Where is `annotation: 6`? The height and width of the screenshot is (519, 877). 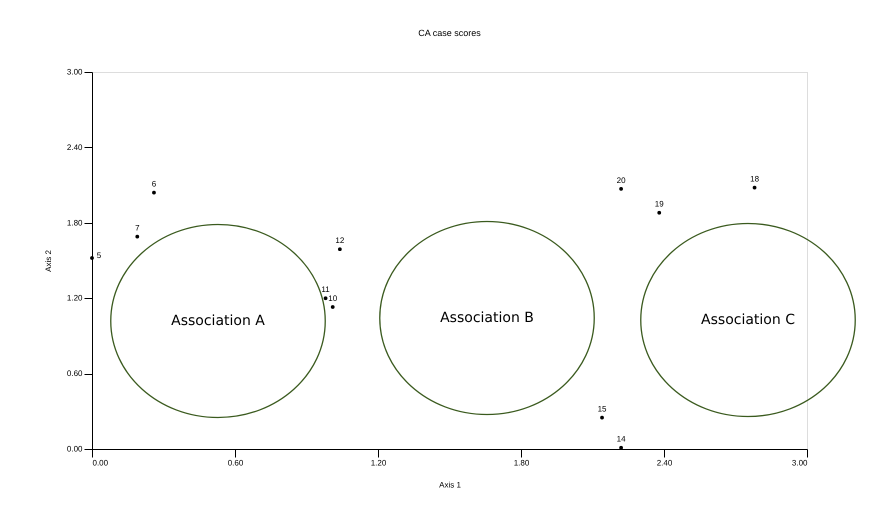 annotation: 6 is located at coordinates (154, 184).